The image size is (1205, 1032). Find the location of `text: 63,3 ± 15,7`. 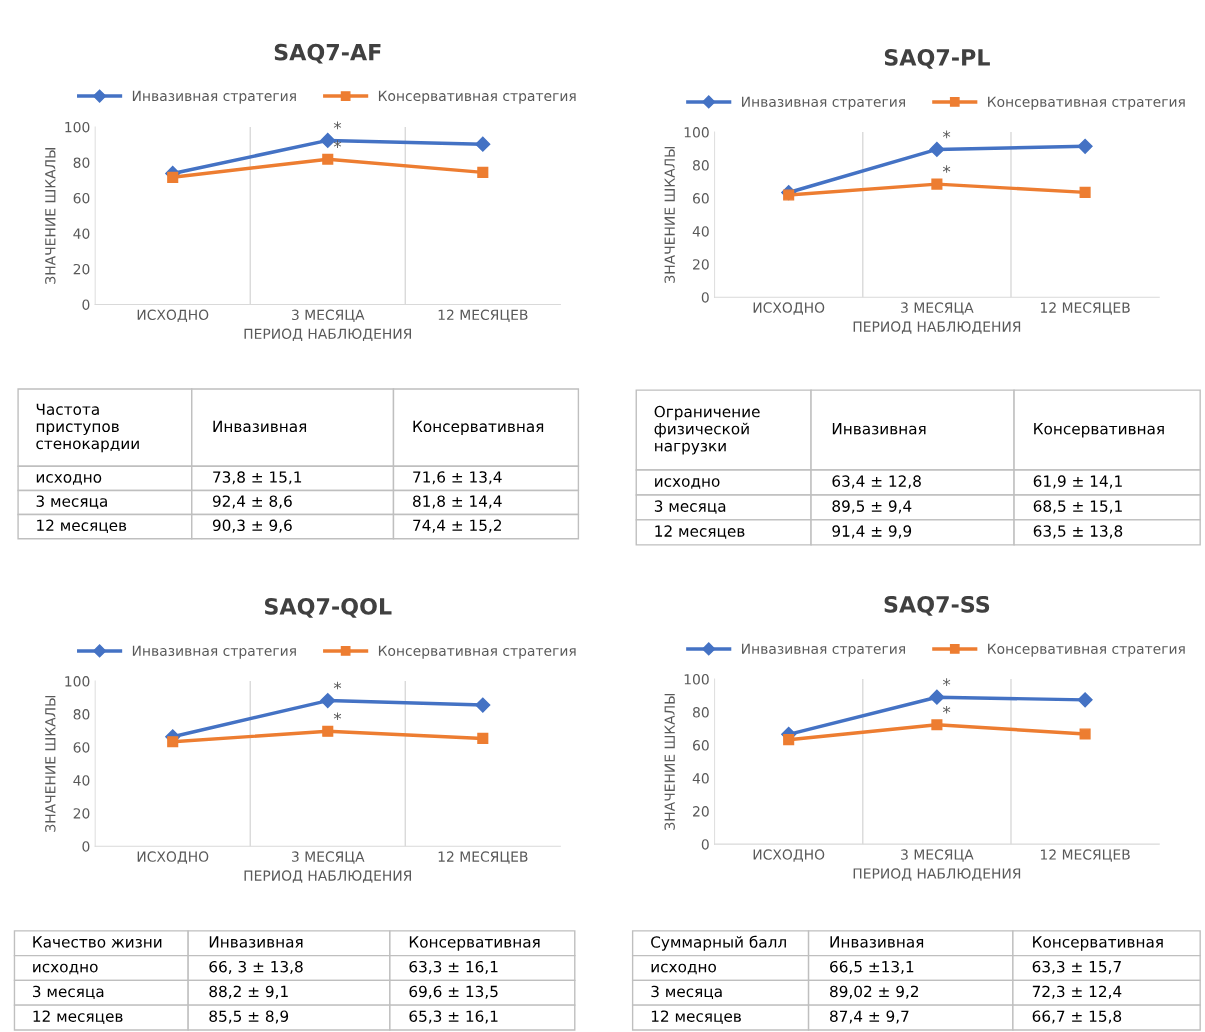

text: 63,3 ± 15,7 is located at coordinates (1076, 967).